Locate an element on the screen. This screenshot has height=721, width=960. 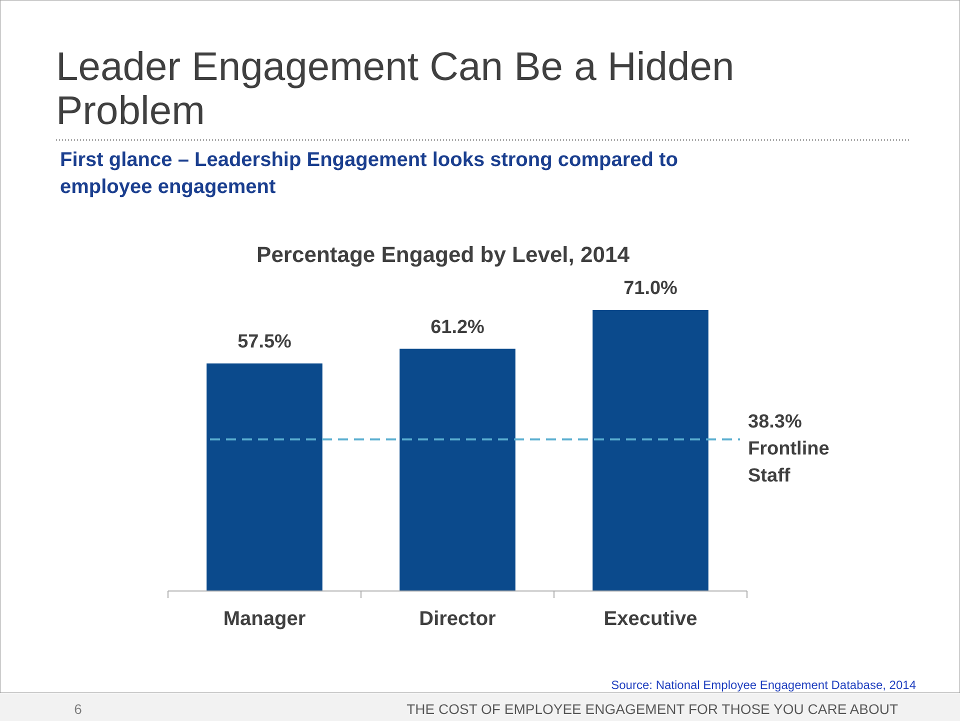
data-label: 61.2% is located at coordinates (457, 327).